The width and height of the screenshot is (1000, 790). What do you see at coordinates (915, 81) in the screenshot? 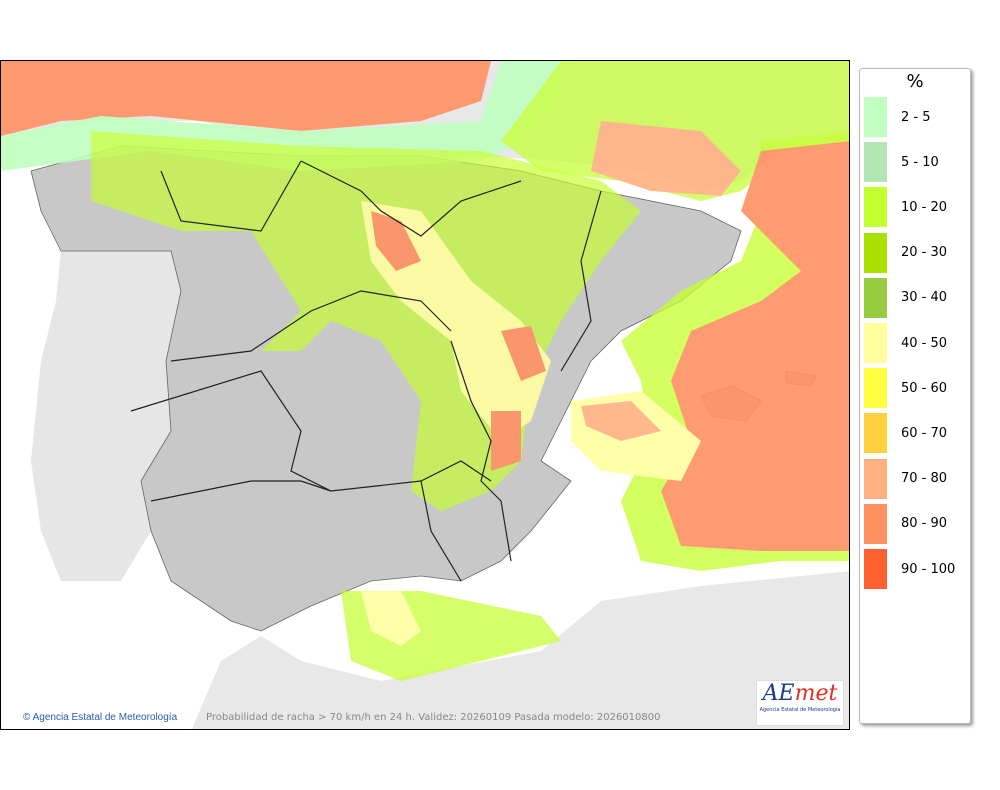
I see `legend-unit: %` at bounding box center [915, 81].